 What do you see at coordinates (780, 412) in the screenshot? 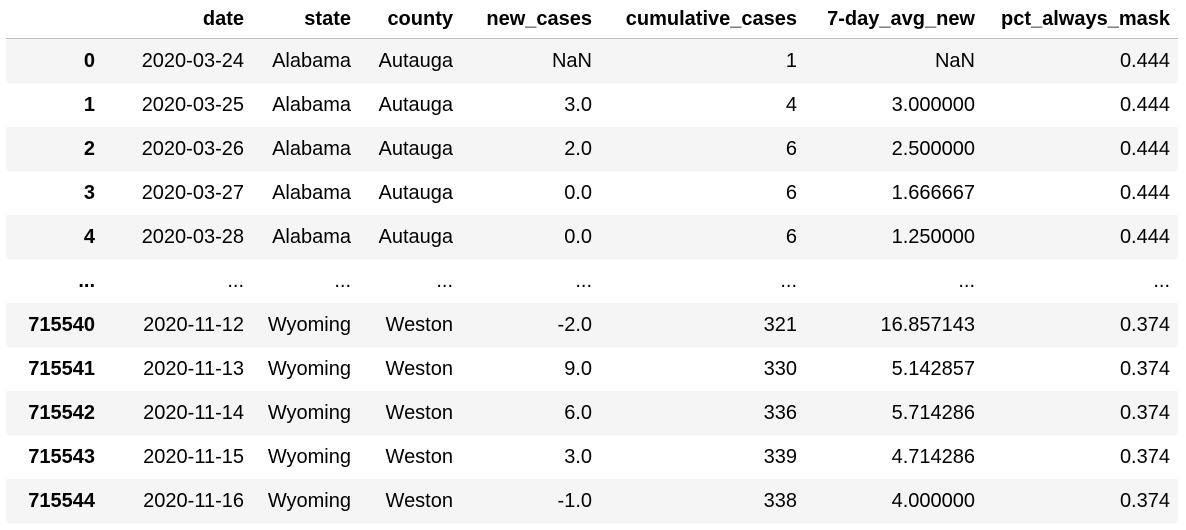
I see `cell-cumulative-cases: 336` at bounding box center [780, 412].